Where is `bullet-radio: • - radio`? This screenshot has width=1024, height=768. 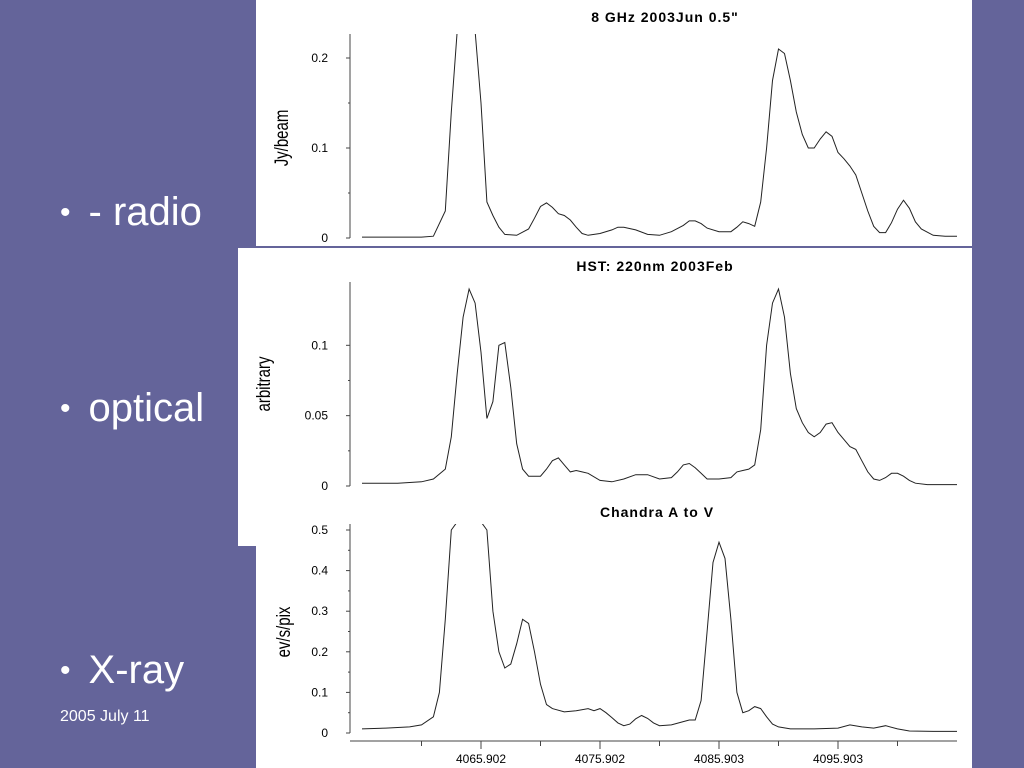
bullet-radio: • - radio is located at coordinates (131, 212).